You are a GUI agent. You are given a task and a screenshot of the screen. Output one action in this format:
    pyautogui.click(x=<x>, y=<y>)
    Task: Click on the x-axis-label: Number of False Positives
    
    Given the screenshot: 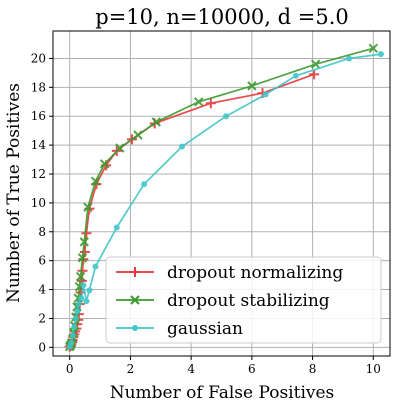 What is the action you would take?
    pyautogui.click(x=222, y=391)
    